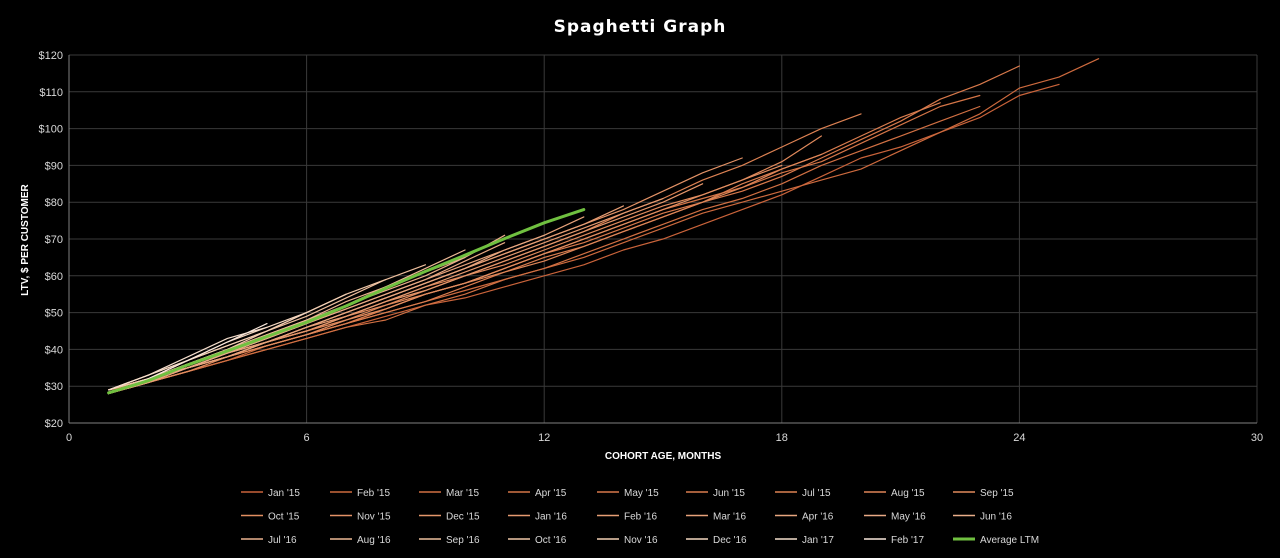 Image resolution: width=1280 pixels, height=558 pixels. I want to click on y-tick-label: $50, so click(54, 314).